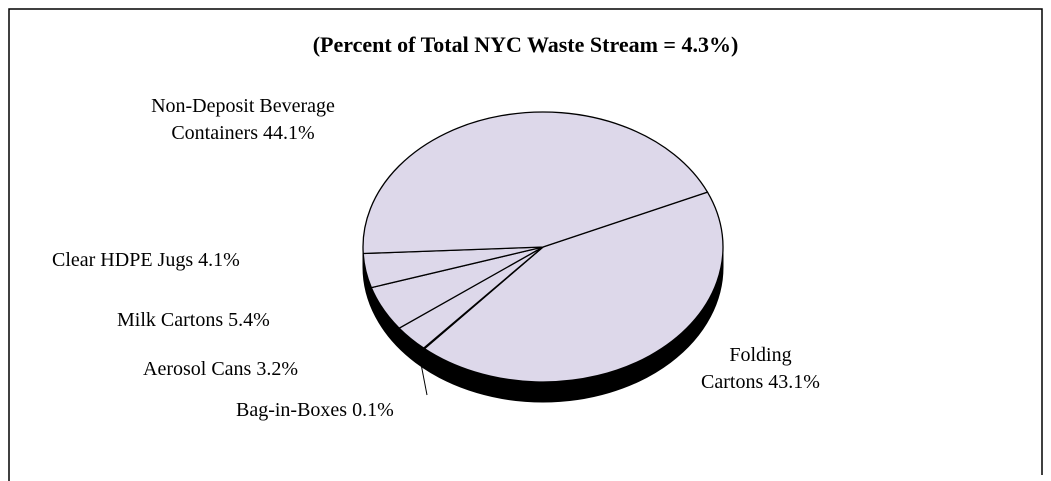 This screenshot has width=1051, height=481. What do you see at coordinates (219, 260) in the screenshot?
I see `slice-label-value: 4.1%` at bounding box center [219, 260].